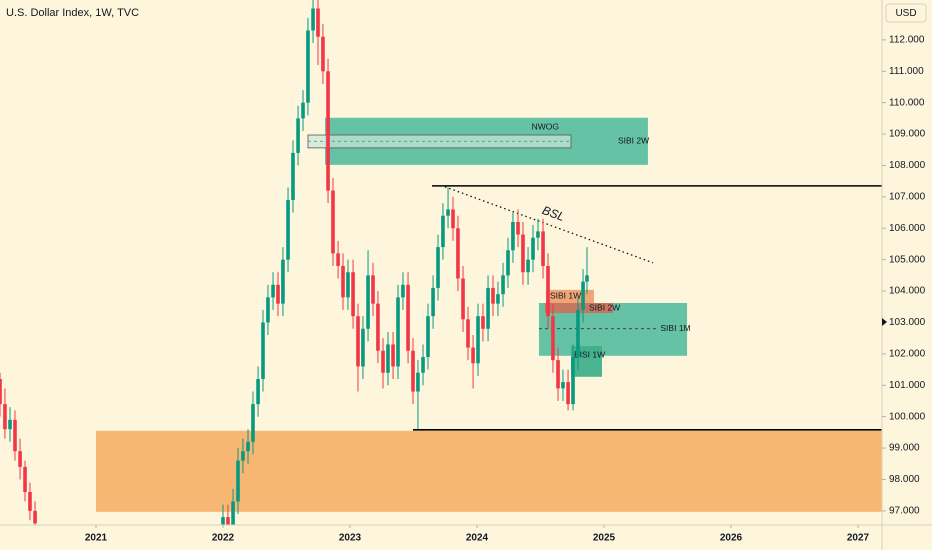 This screenshot has height=550, width=932. I want to click on y-tick-label: 101.000, so click(907, 385).